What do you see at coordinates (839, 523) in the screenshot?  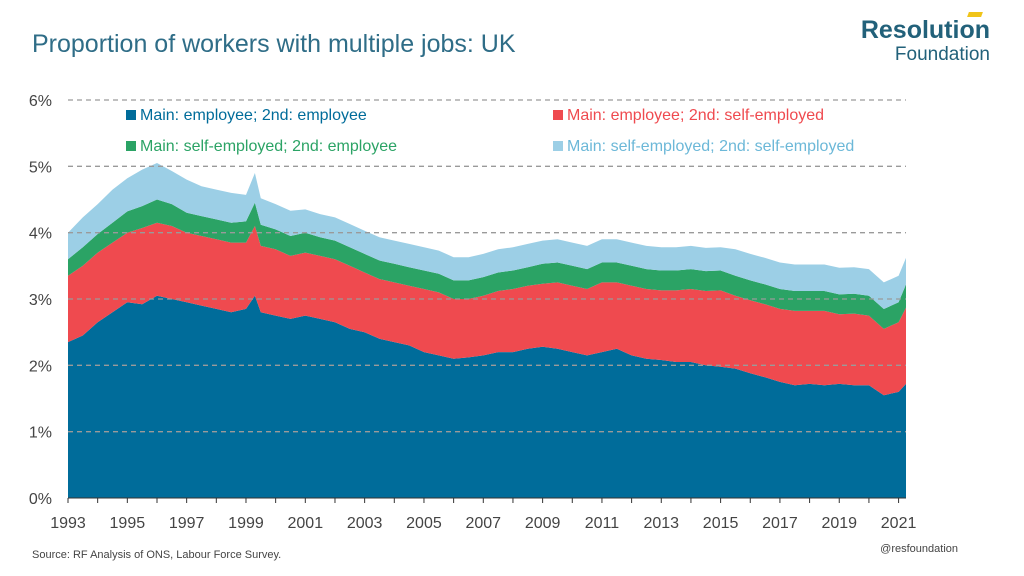 I see `x-tick-label: 2019` at bounding box center [839, 523].